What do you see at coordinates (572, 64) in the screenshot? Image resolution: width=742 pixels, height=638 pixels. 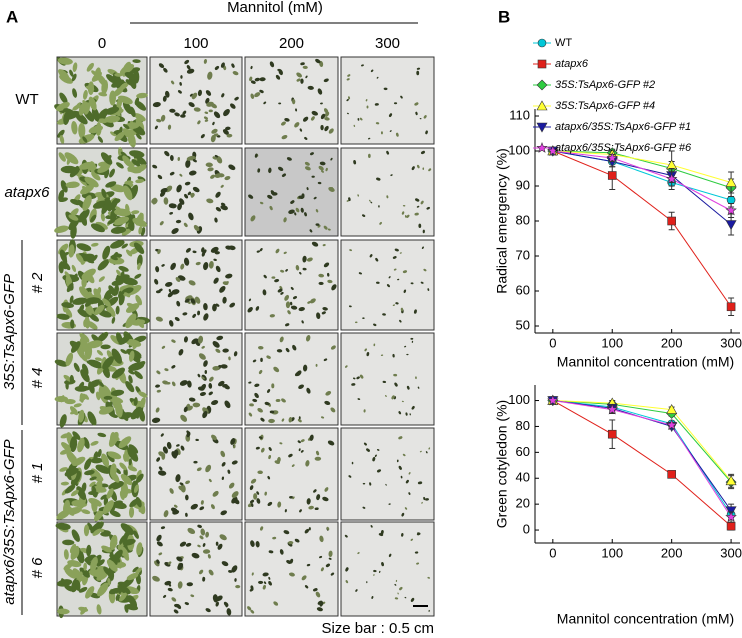 I see `legend-label: atapx6` at bounding box center [572, 64].